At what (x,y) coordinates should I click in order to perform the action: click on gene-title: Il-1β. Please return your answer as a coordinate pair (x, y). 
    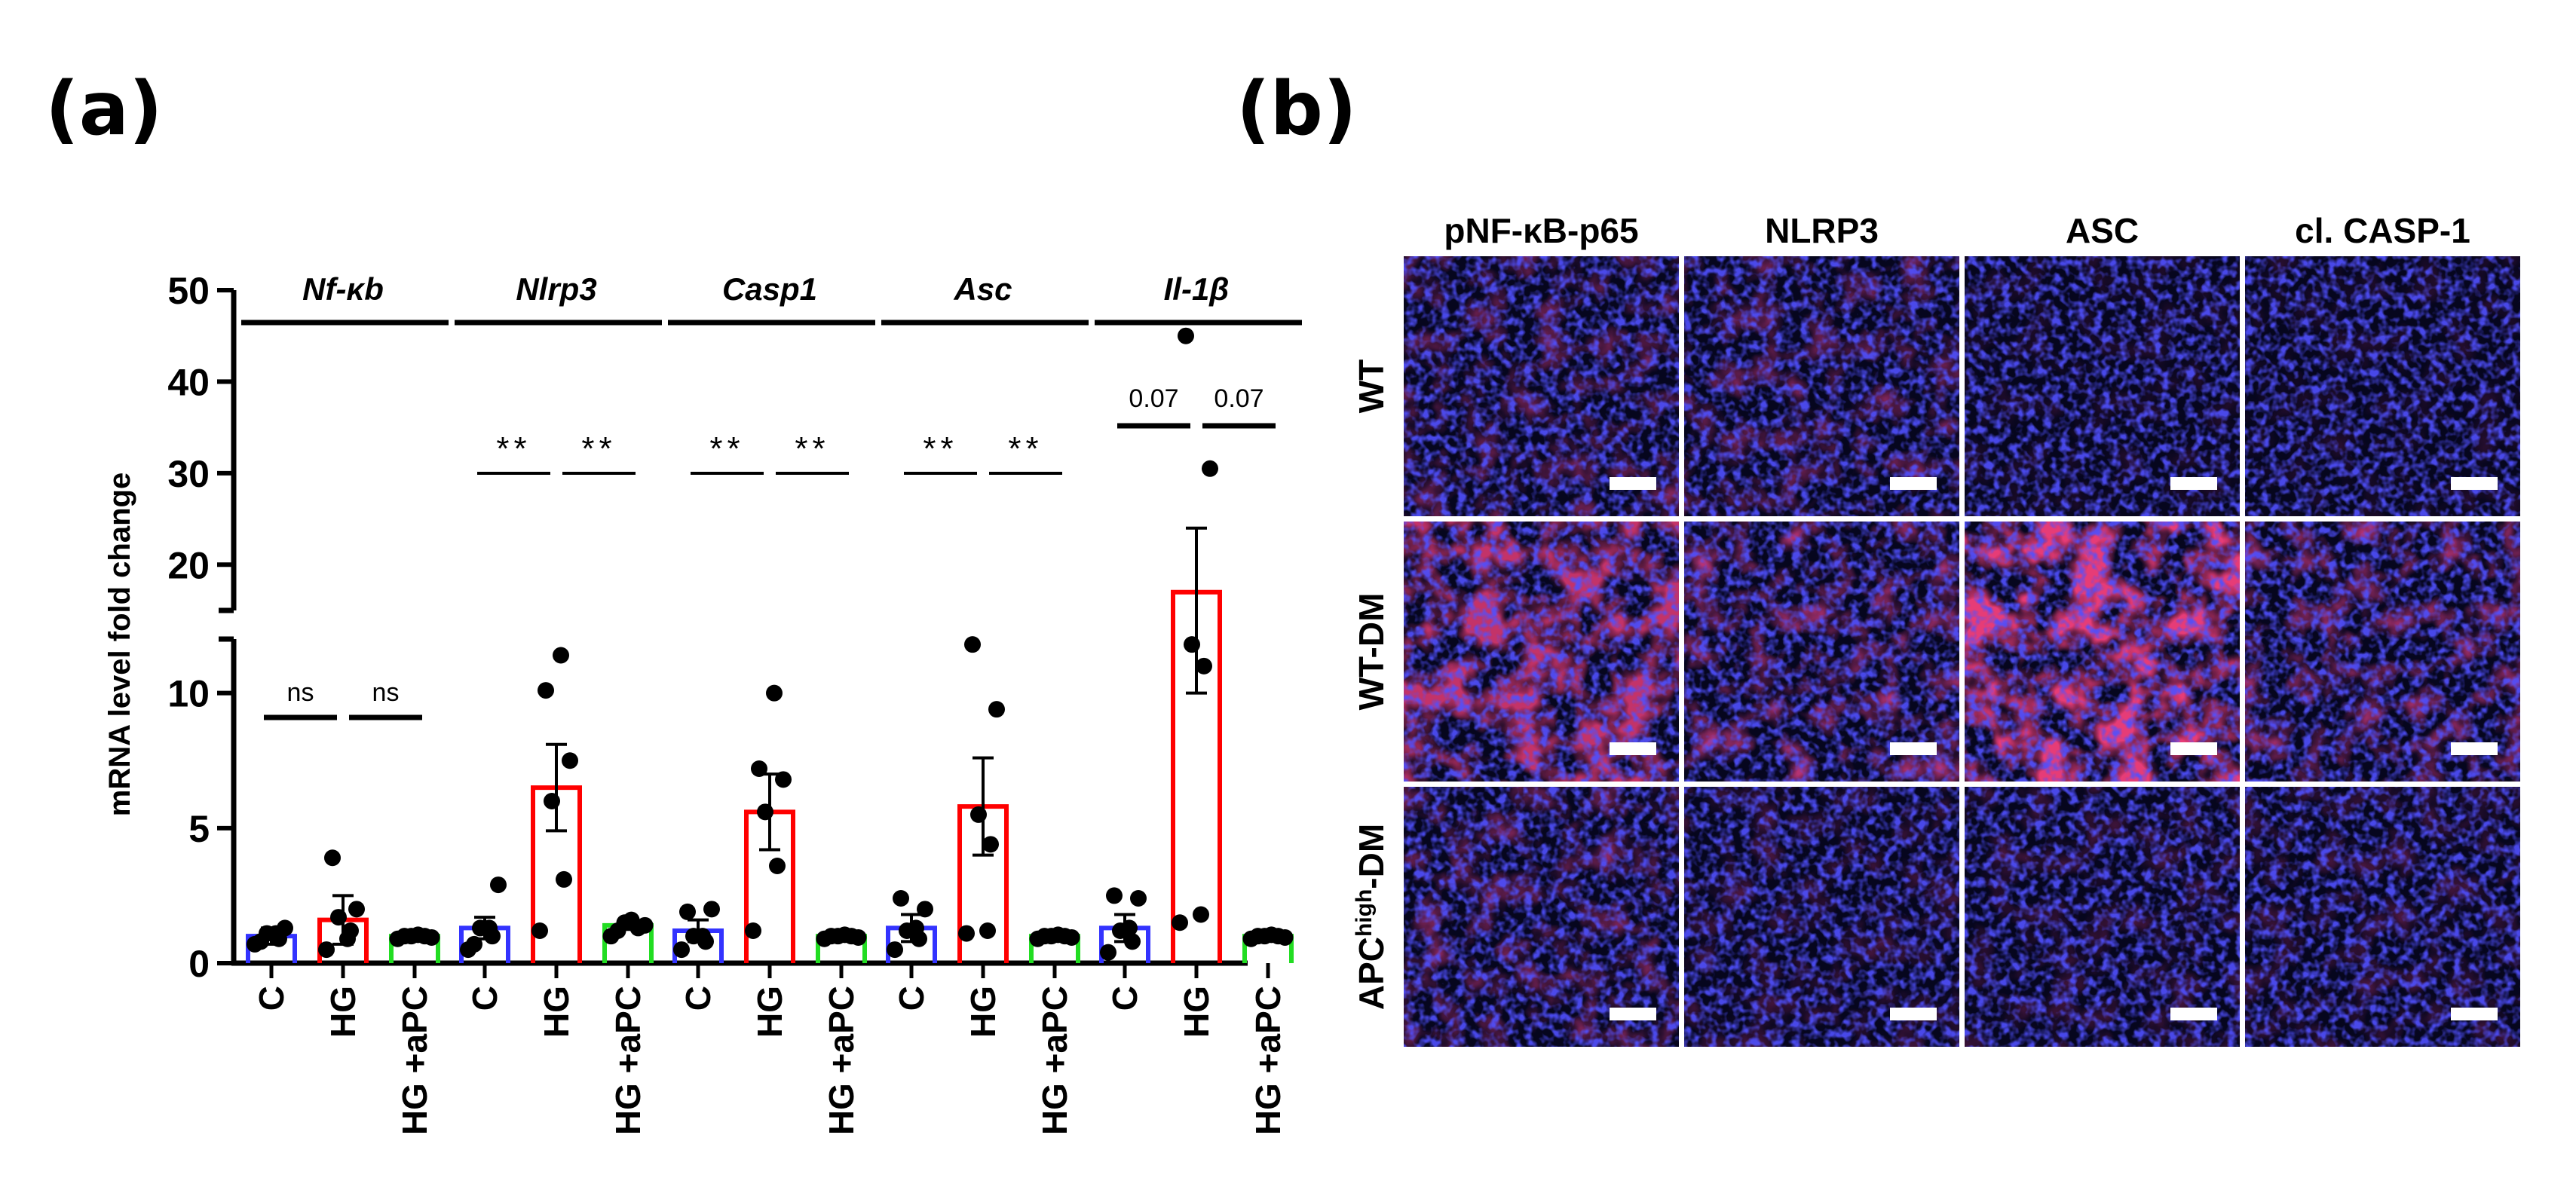
    Looking at the image, I should click on (1197, 289).